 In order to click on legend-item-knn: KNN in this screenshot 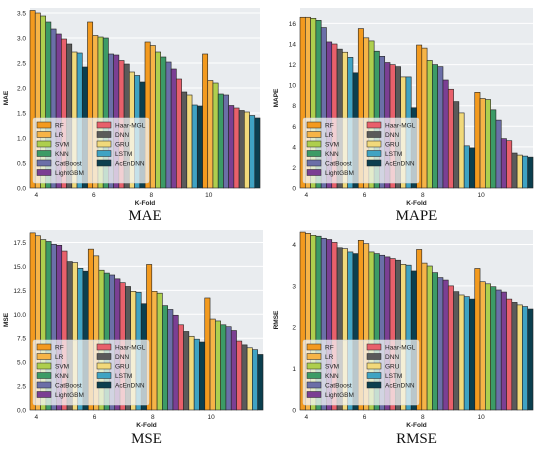, I will do `click(52, 154)`.